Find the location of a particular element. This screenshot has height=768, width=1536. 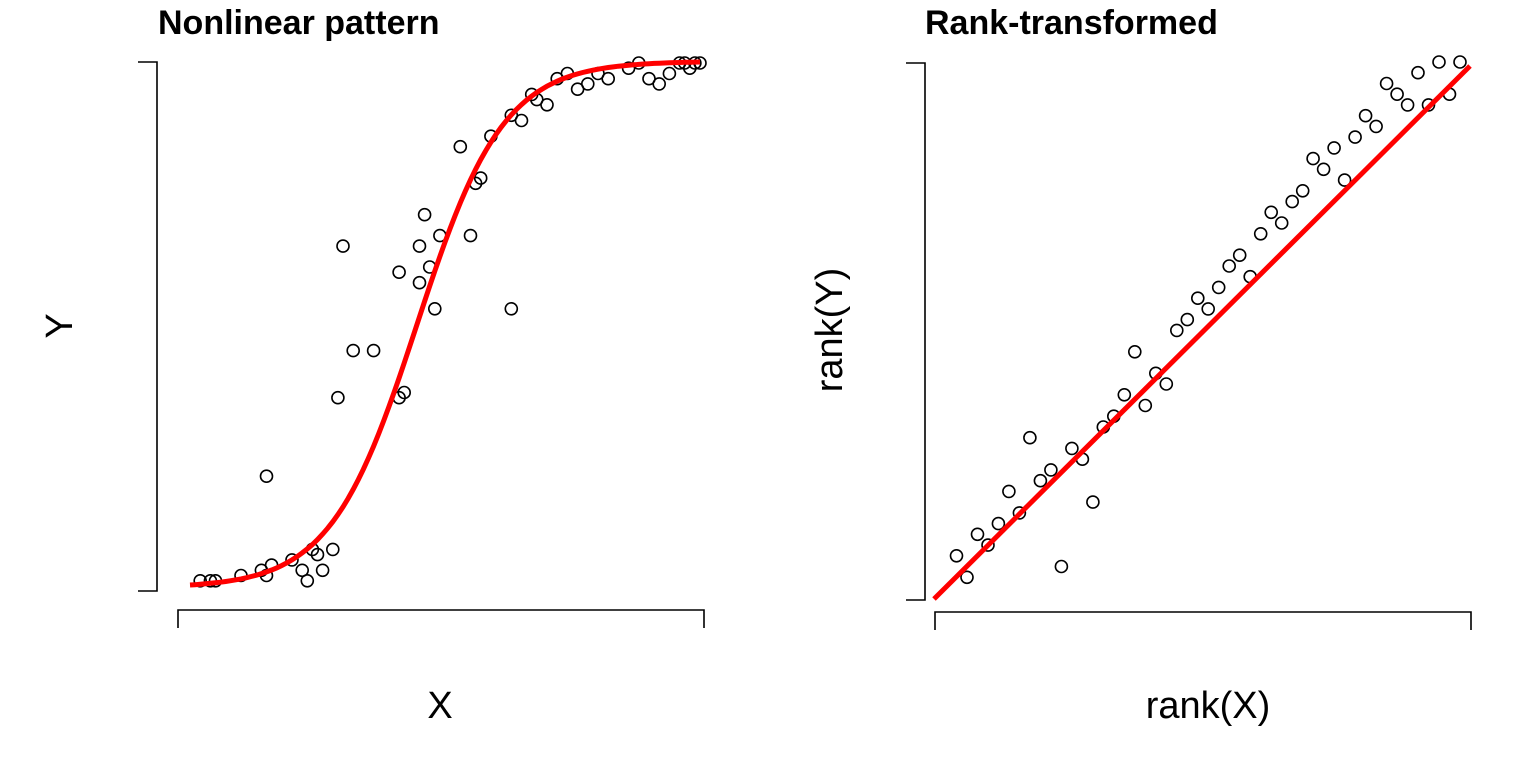

y-axis-label: Y is located at coordinates (60, 325).